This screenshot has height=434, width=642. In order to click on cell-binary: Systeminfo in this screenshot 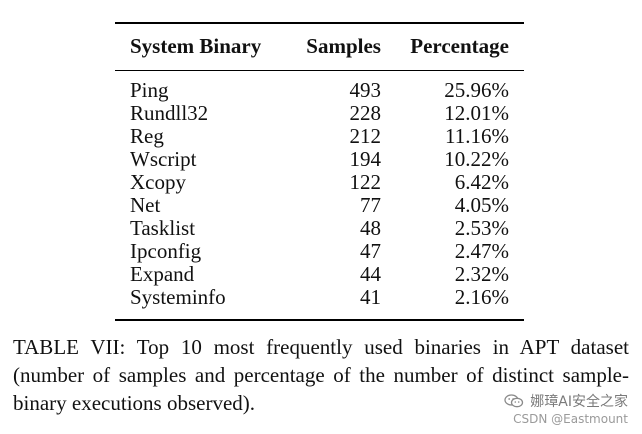, I will do `click(178, 297)`.